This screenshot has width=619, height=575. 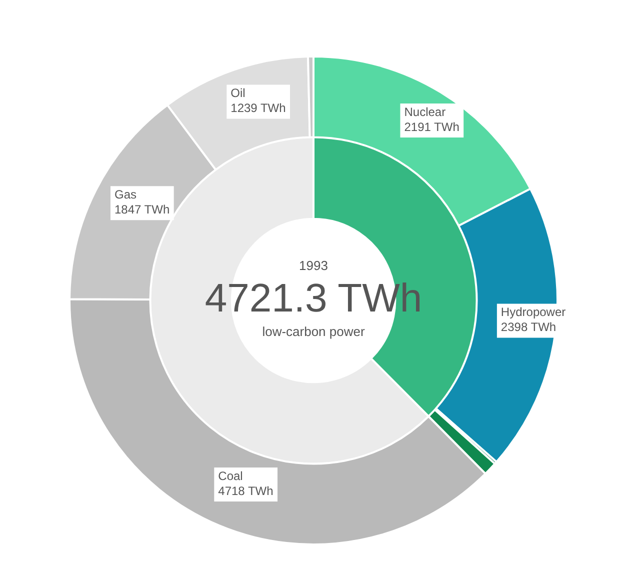 What do you see at coordinates (528, 327) in the screenshot?
I see `data-label: 2398 TWh` at bounding box center [528, 327].